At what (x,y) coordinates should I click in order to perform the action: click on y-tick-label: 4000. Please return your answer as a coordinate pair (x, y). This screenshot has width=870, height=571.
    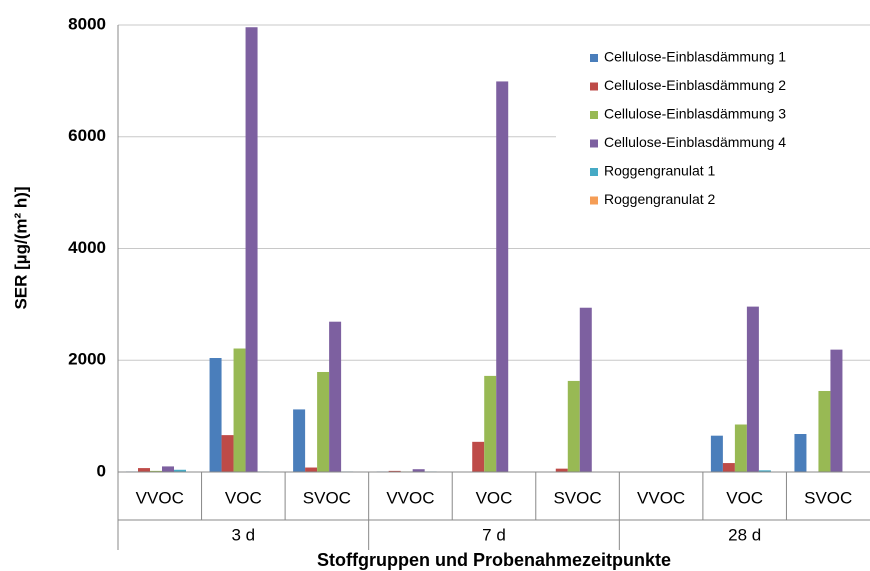
    Looking at the image, I should click on (87, 247).